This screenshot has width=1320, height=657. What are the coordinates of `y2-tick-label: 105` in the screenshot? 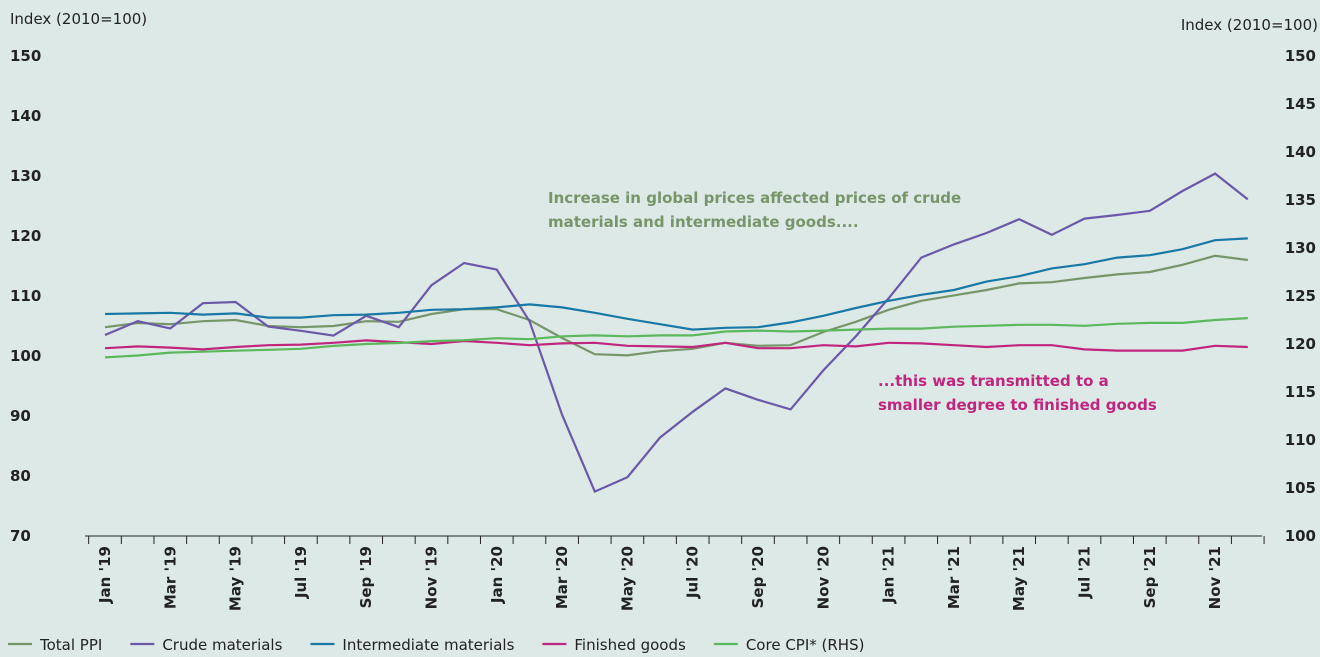 It's located at (1300, 488).